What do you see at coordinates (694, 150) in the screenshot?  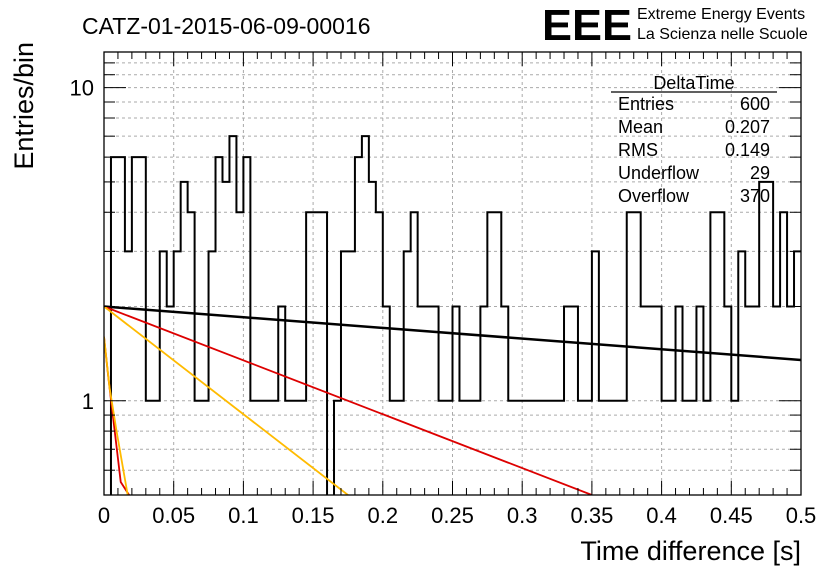 I see `stats-row-rms: RMS 0.149` at bounding box center [694, 150].